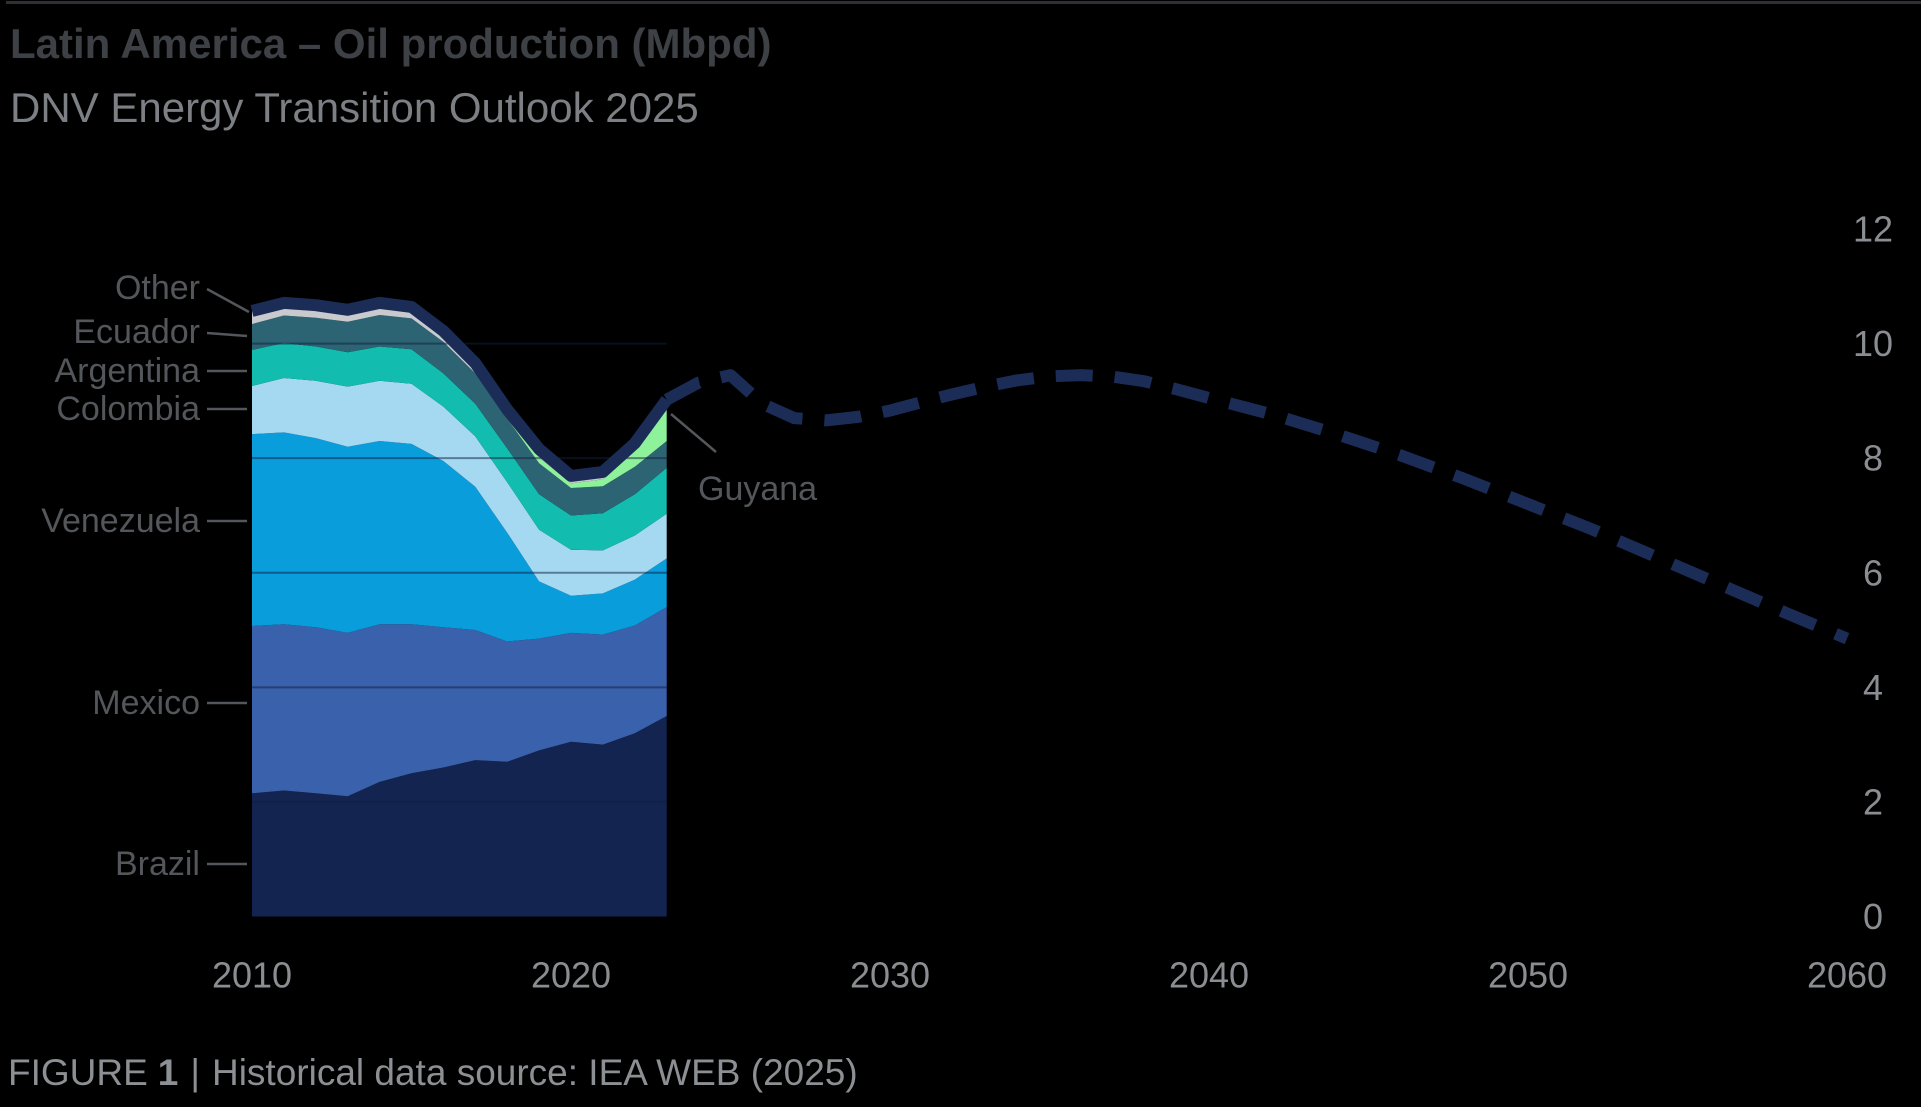  Describe the element at coordinates (1209, 975) in the screenshot. I see `x-axis-label-2040: 2040` at that location.